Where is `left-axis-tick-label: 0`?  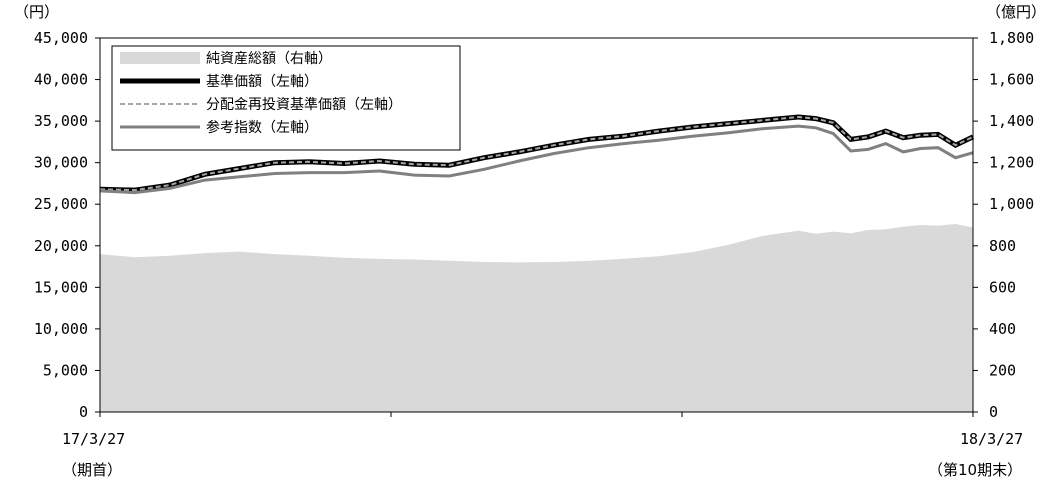
left-axis-tick-label: 0 is located at coordinates (83, 412).